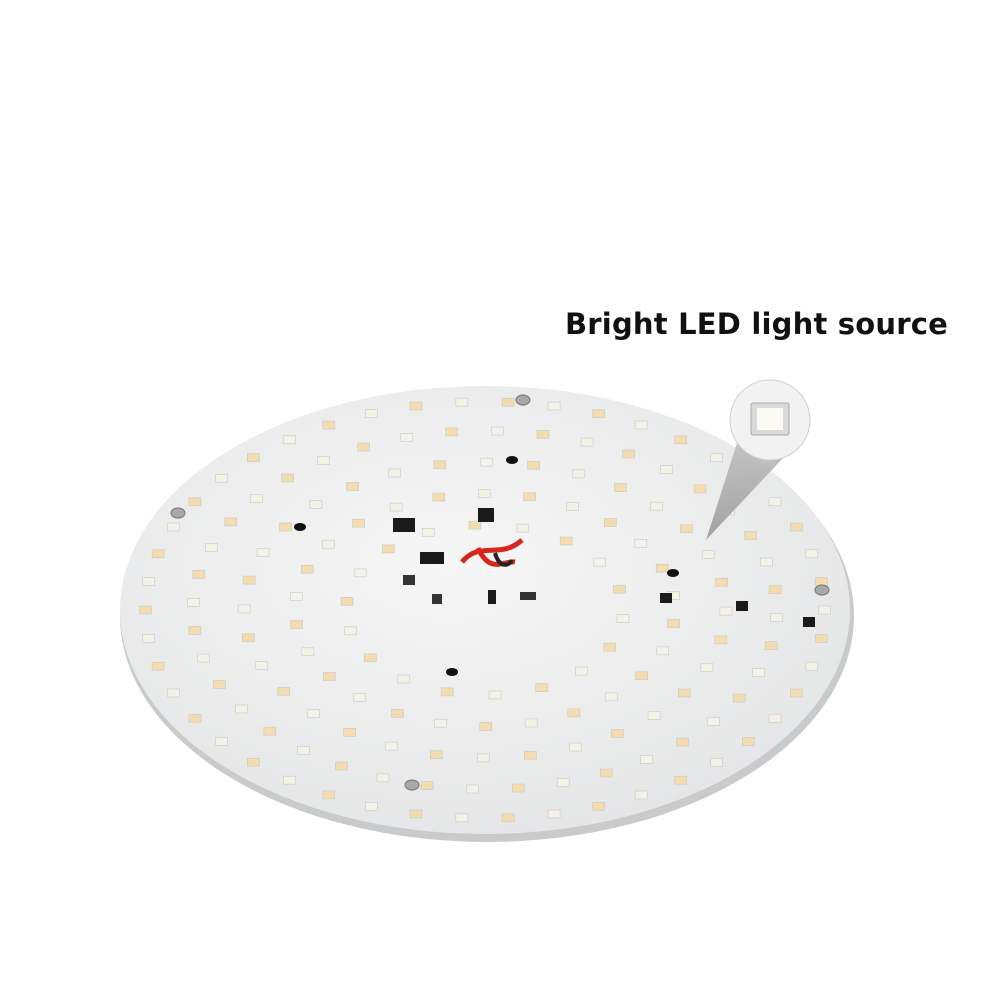  I want to click on led-chip-closeup-icon, so click(758, 459).